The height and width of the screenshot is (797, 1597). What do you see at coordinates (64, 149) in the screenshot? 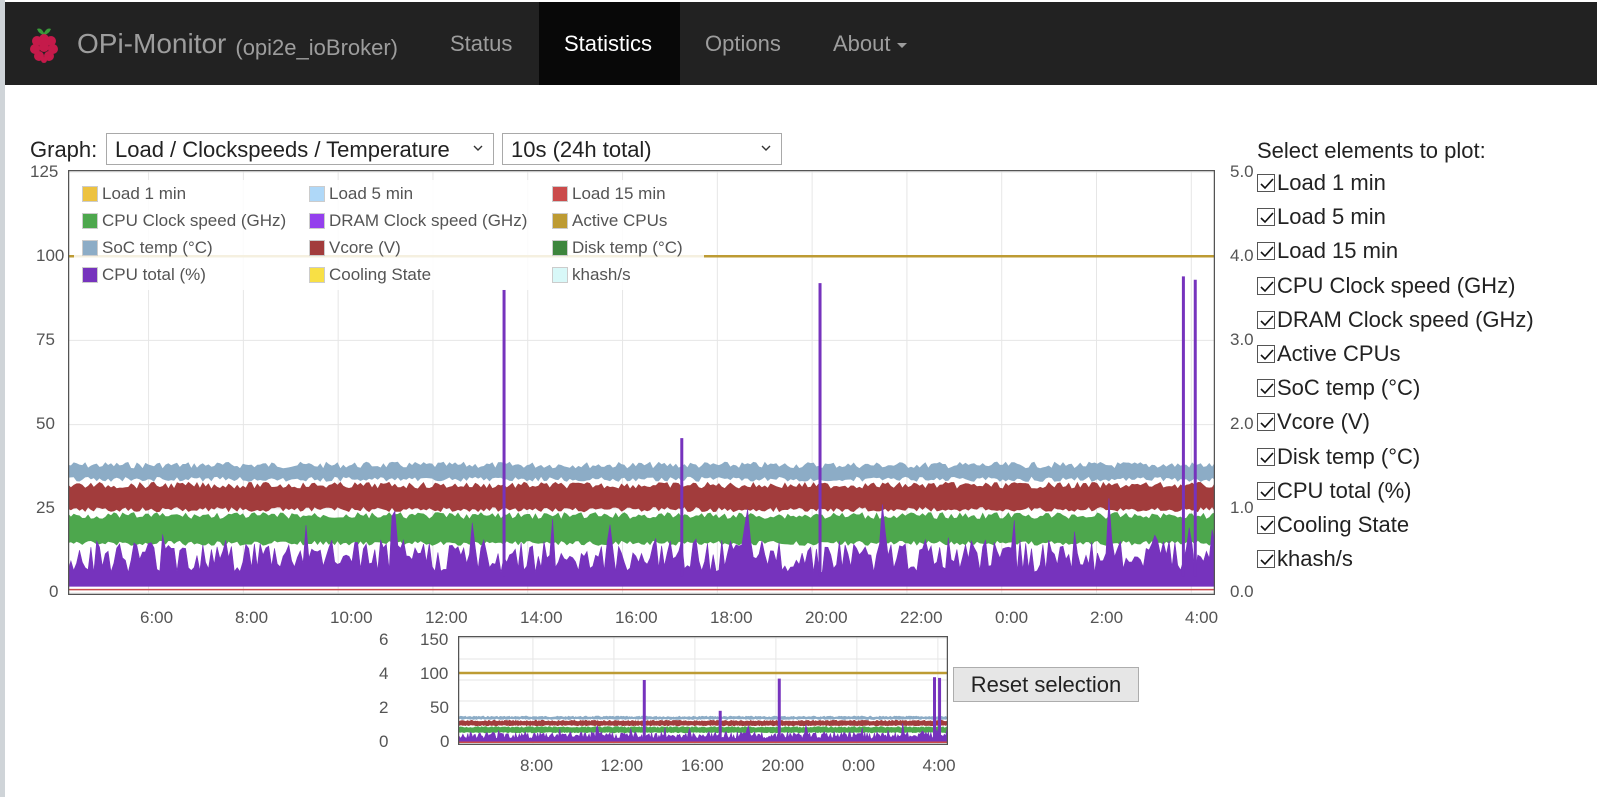
I see `graph-label: Graph:` at bounding box center [64, 149].